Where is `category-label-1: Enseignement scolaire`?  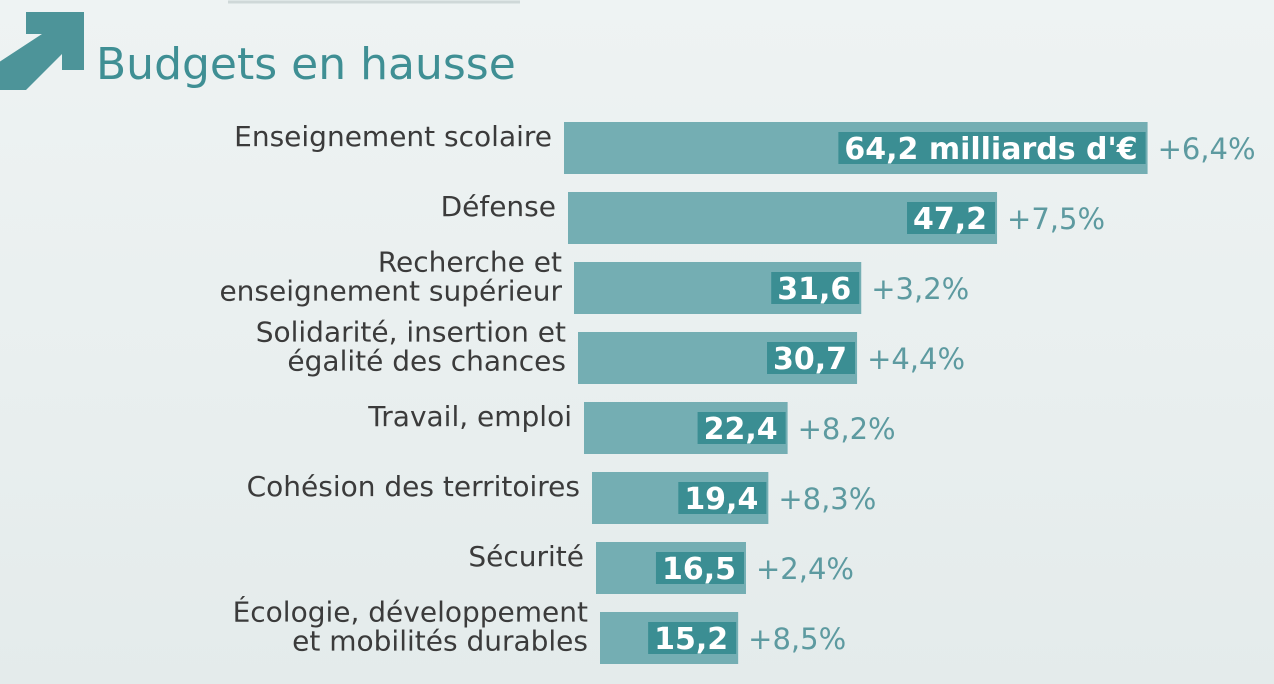 category-label-1: Enseignement scolaire is located at coordinates (393, 136).